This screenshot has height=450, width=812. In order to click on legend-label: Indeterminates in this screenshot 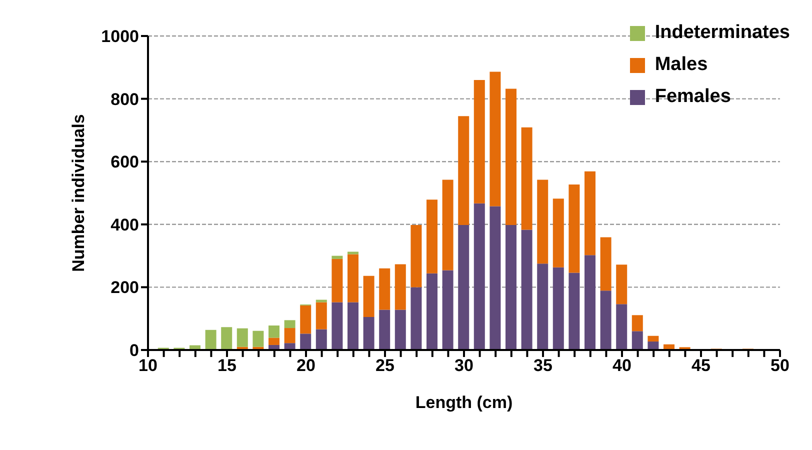, I will do `click(722, 33)`.